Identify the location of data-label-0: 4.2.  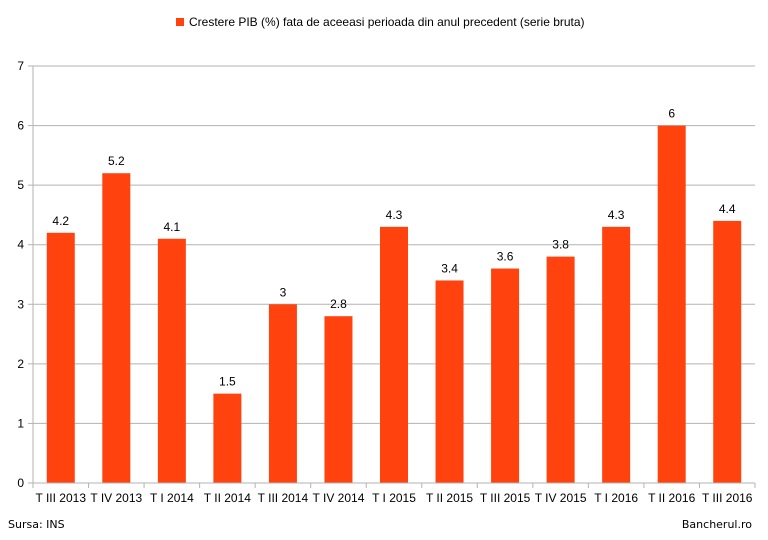
(60, 221).